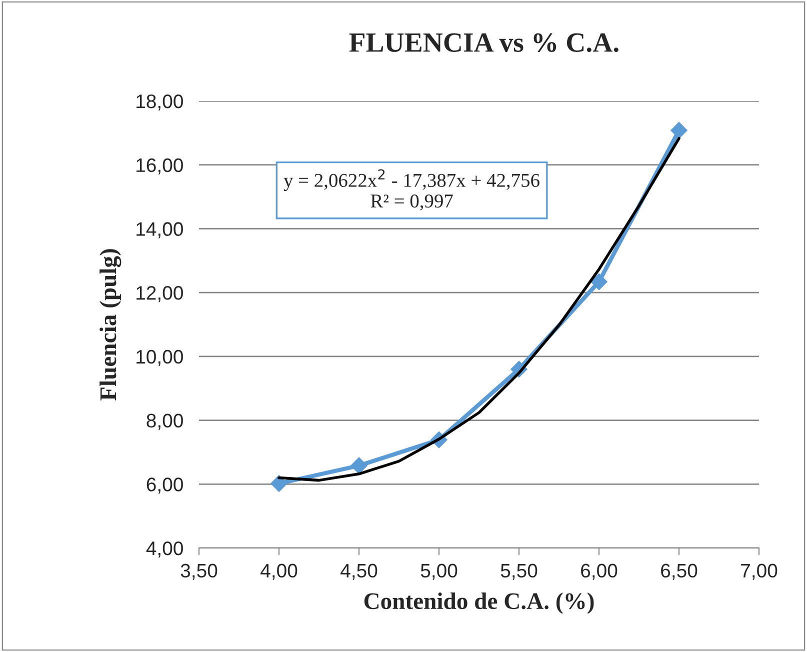 The width and height of the screenshot is (807, 652). Describe the element at coordinates (164, 549) in the screenshot. I see `y-tick-label: 4,00` at that location.